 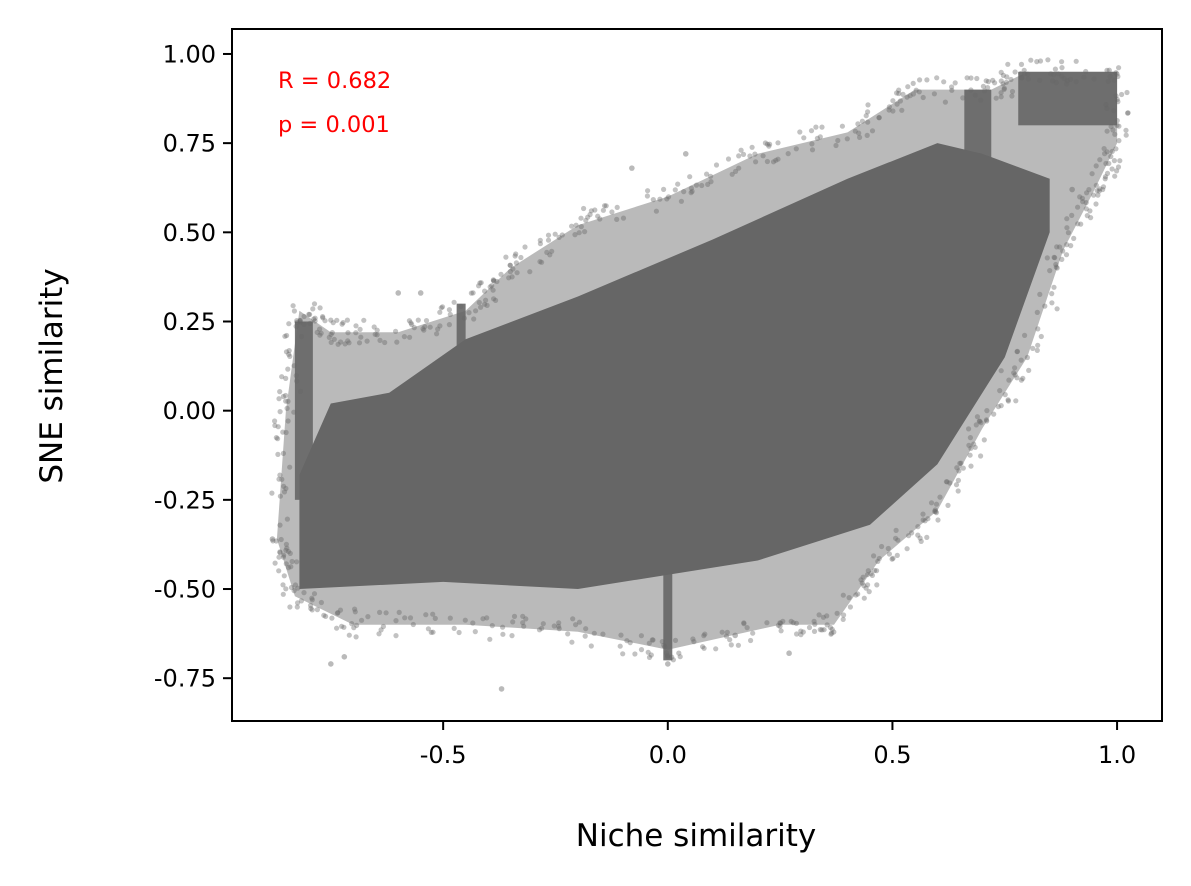 I want to click on scatter-point-outlier, so click(x=789, y=653).